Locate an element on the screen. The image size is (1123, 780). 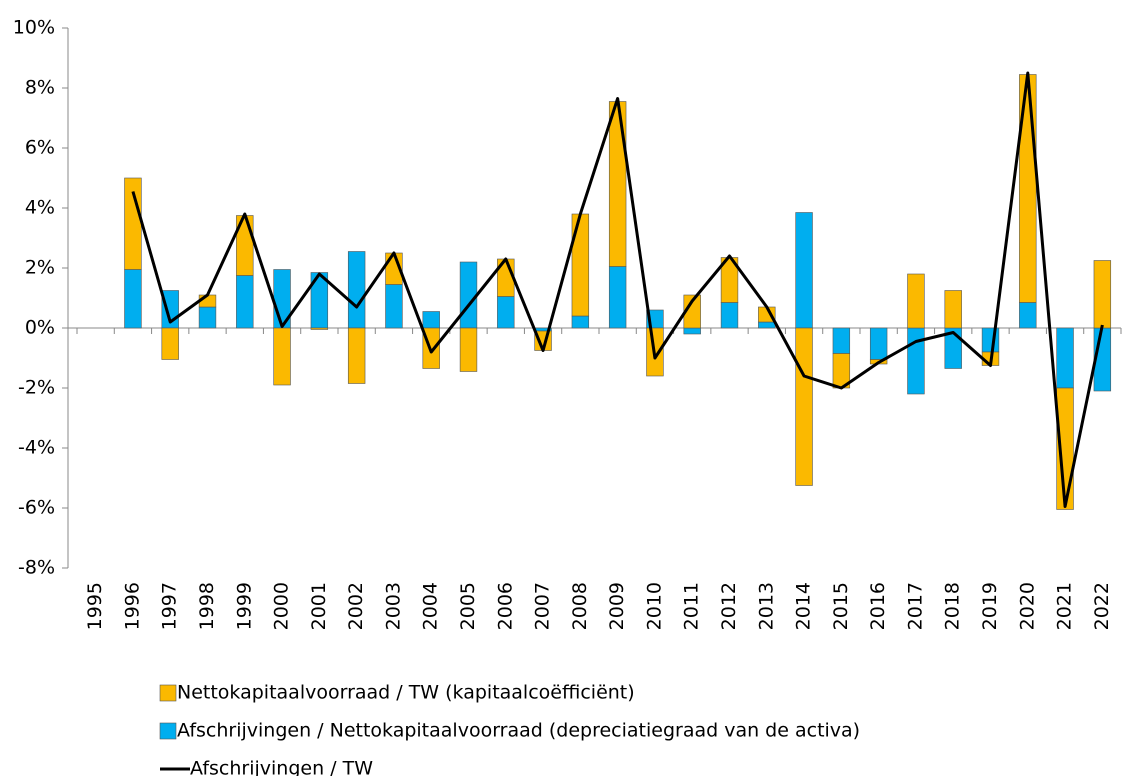
x-tick-label: 2015 is located at coordinates (841, 606).